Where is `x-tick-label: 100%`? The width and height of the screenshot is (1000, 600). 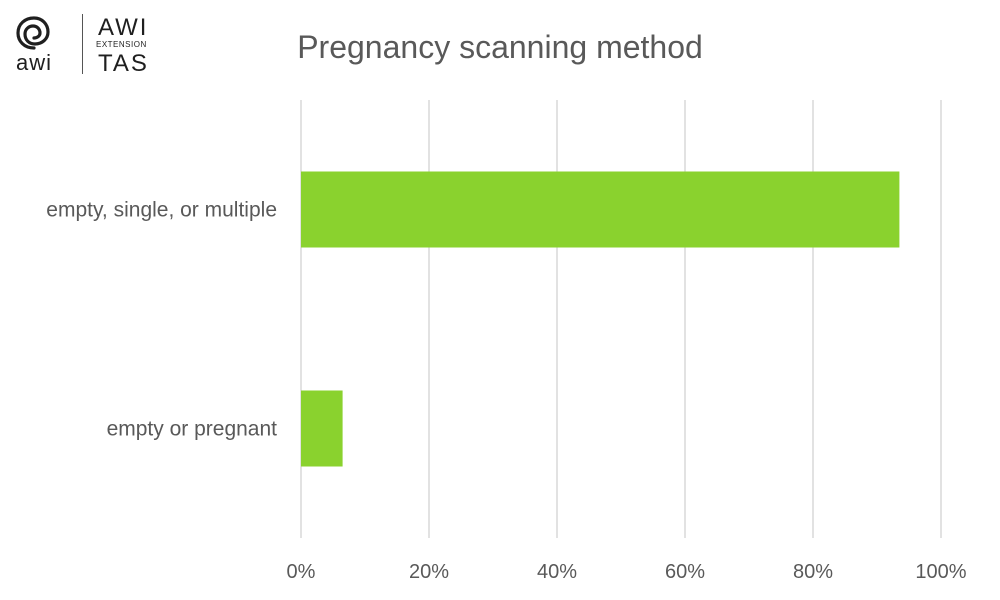
x-tick-label: 100% is located at coordinates (940, 572).